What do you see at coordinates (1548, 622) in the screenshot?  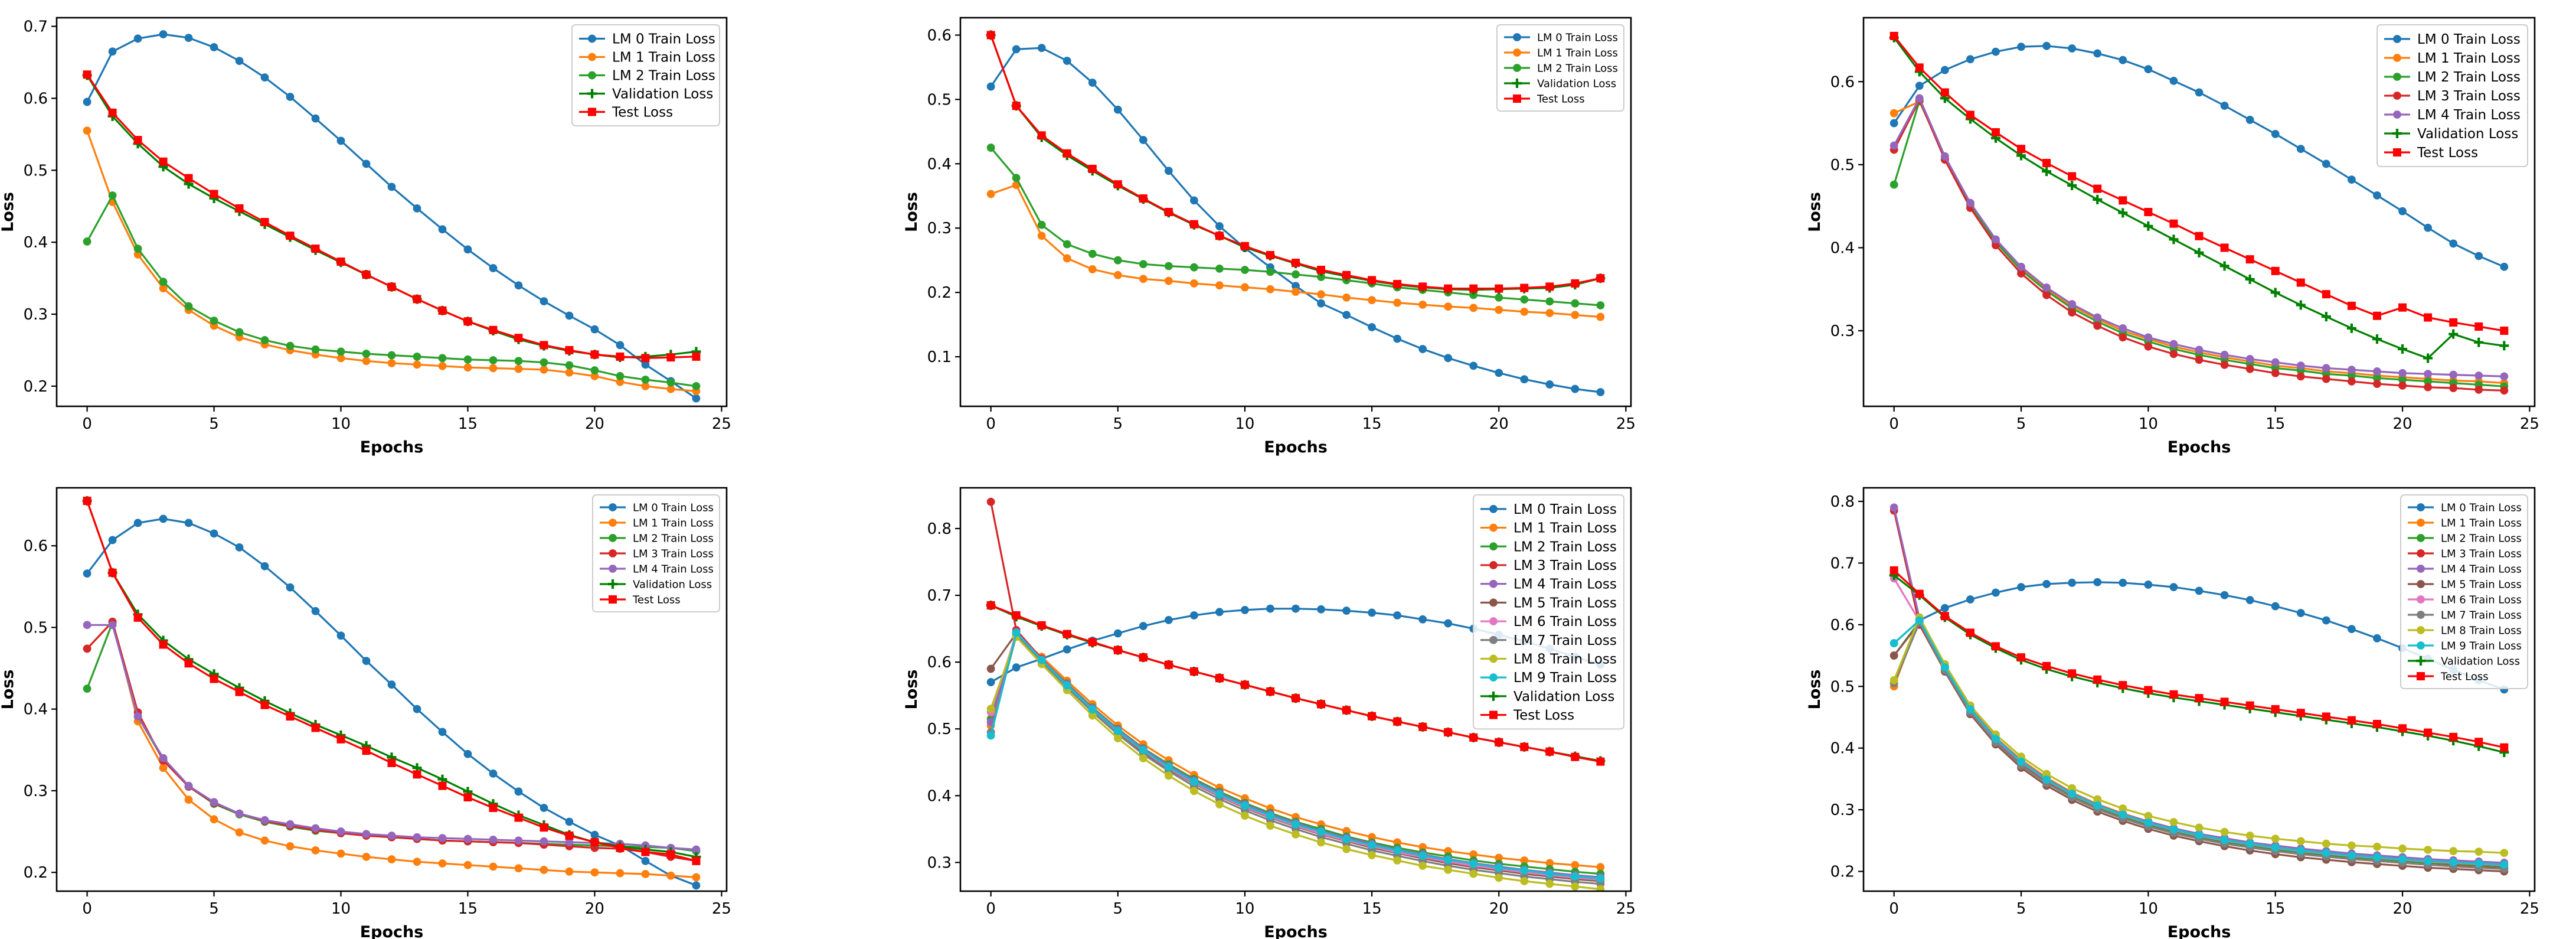 I see `legend-item-lm-6-train-loss: LM 6 Train Loss` at bounding box center [1548, 622].